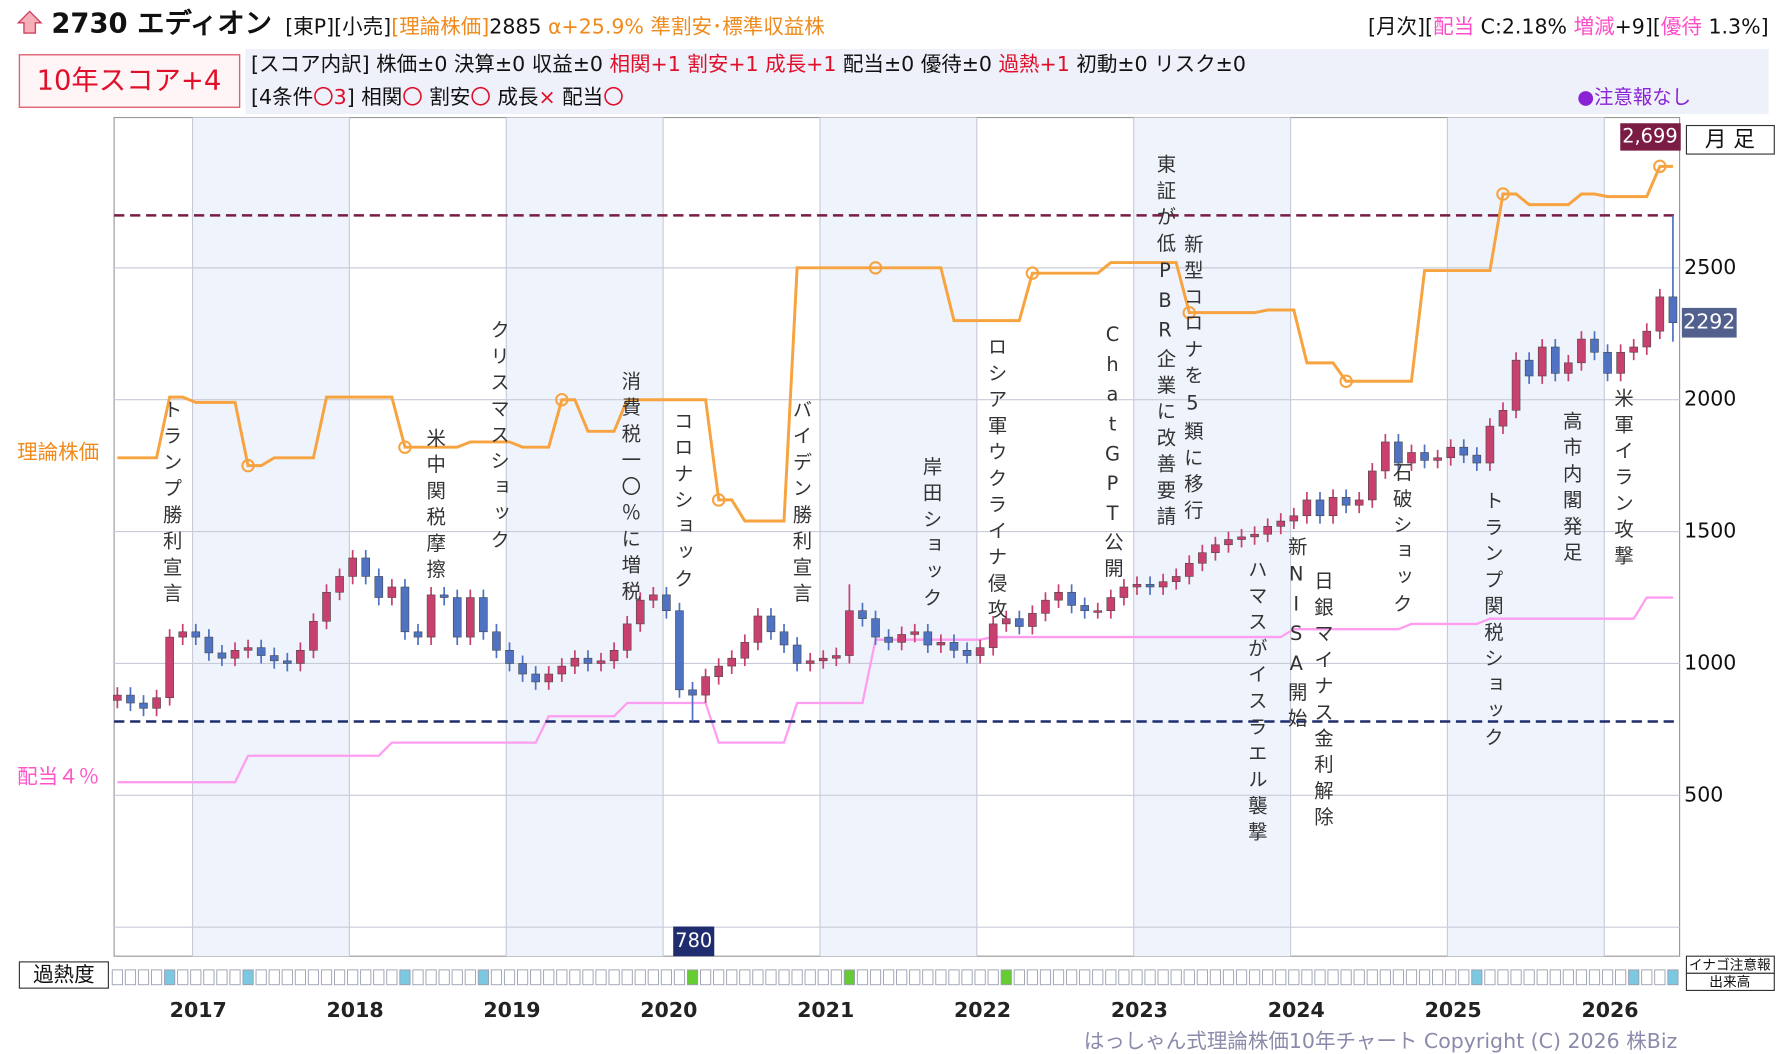  Describe the element at coordinates (1034, 64) in the screenshot. I see `score-breakdown-part: 過熱+1` at that location.